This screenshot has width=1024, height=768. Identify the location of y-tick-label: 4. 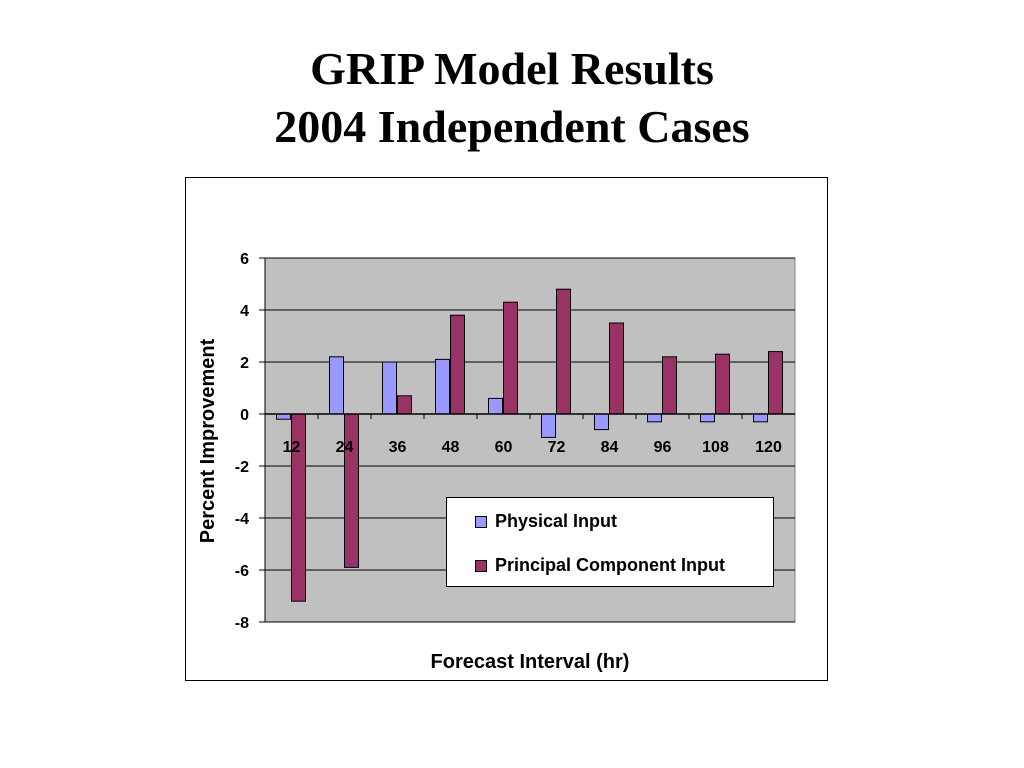
(244, 311).